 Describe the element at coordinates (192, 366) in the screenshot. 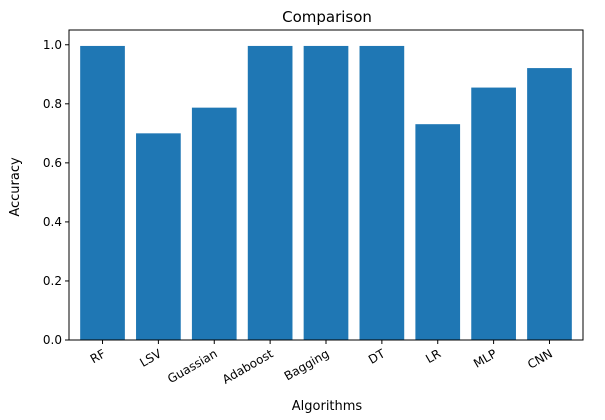

I see `x-tick-label-guassian: Guassian` at that location.